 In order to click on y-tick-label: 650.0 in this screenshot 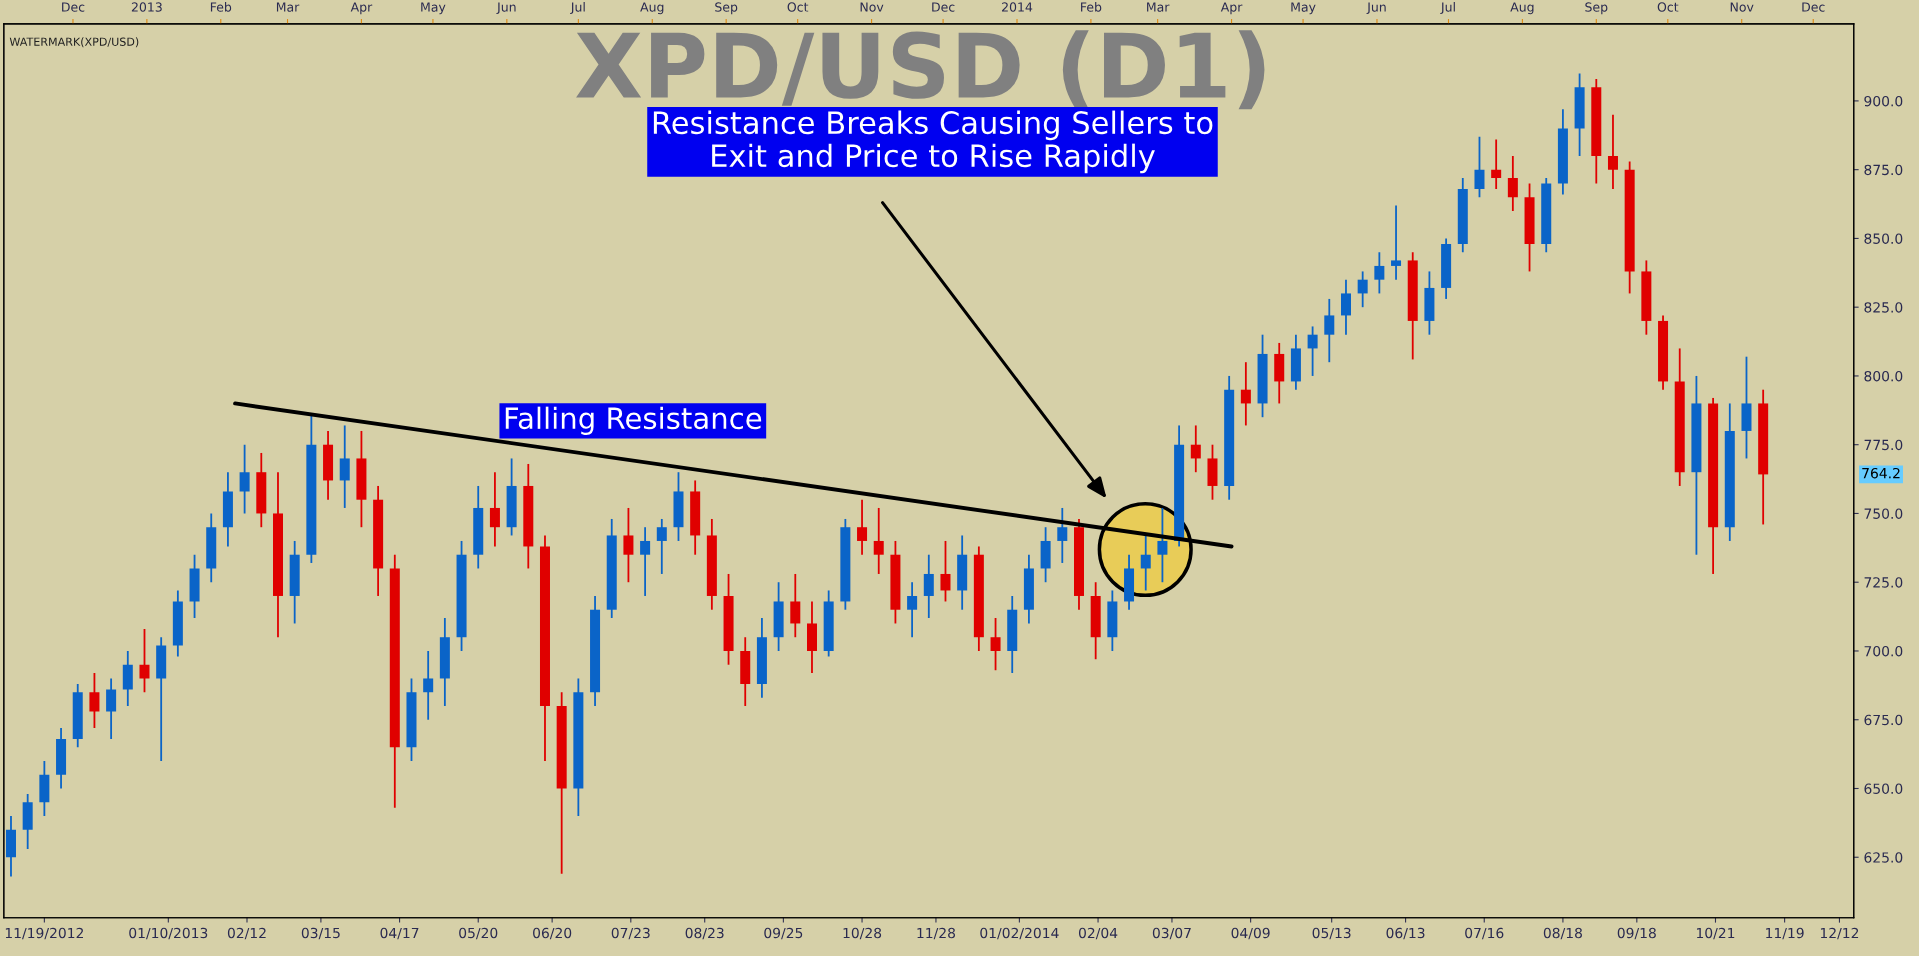, I will do `click(1883, 788)`.